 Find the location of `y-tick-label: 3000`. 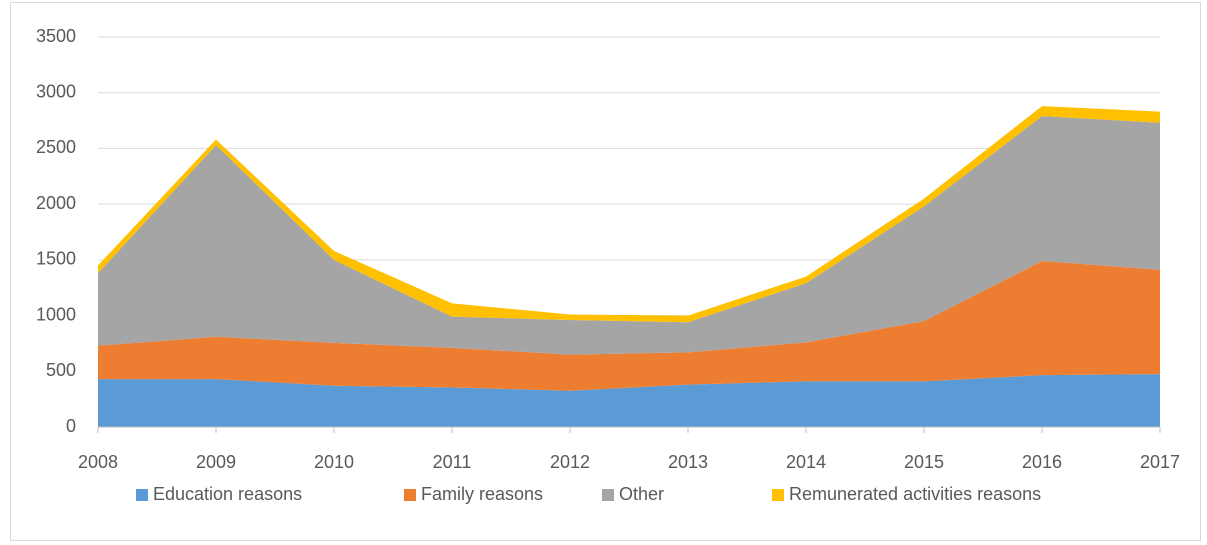

y-tick-label: 3000 is located at coordinates (56, 91).